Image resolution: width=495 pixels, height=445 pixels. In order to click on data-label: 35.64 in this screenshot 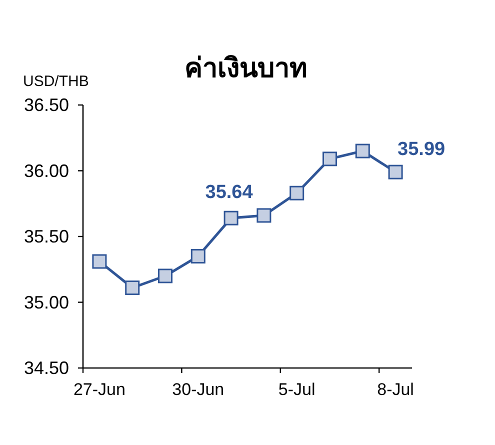, I will do `click(229, 193)`.